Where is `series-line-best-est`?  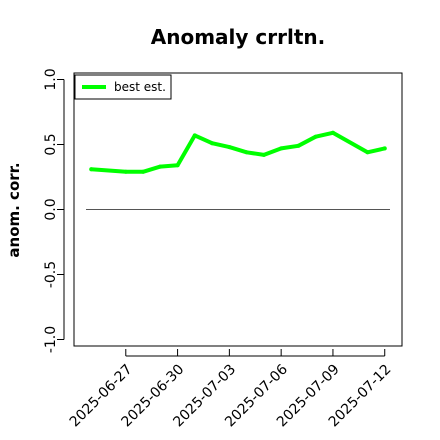
series-line-best-est is located at coordinates (238, 152).